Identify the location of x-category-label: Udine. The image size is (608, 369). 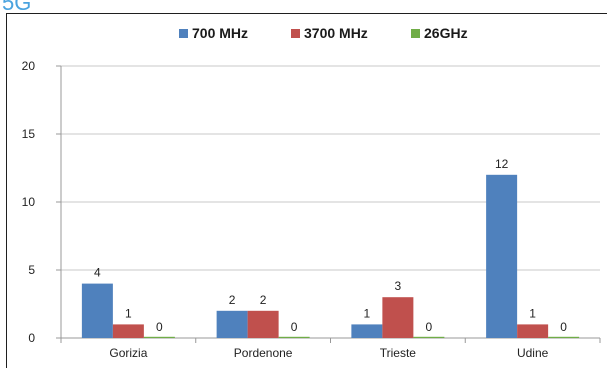
(533, 353).